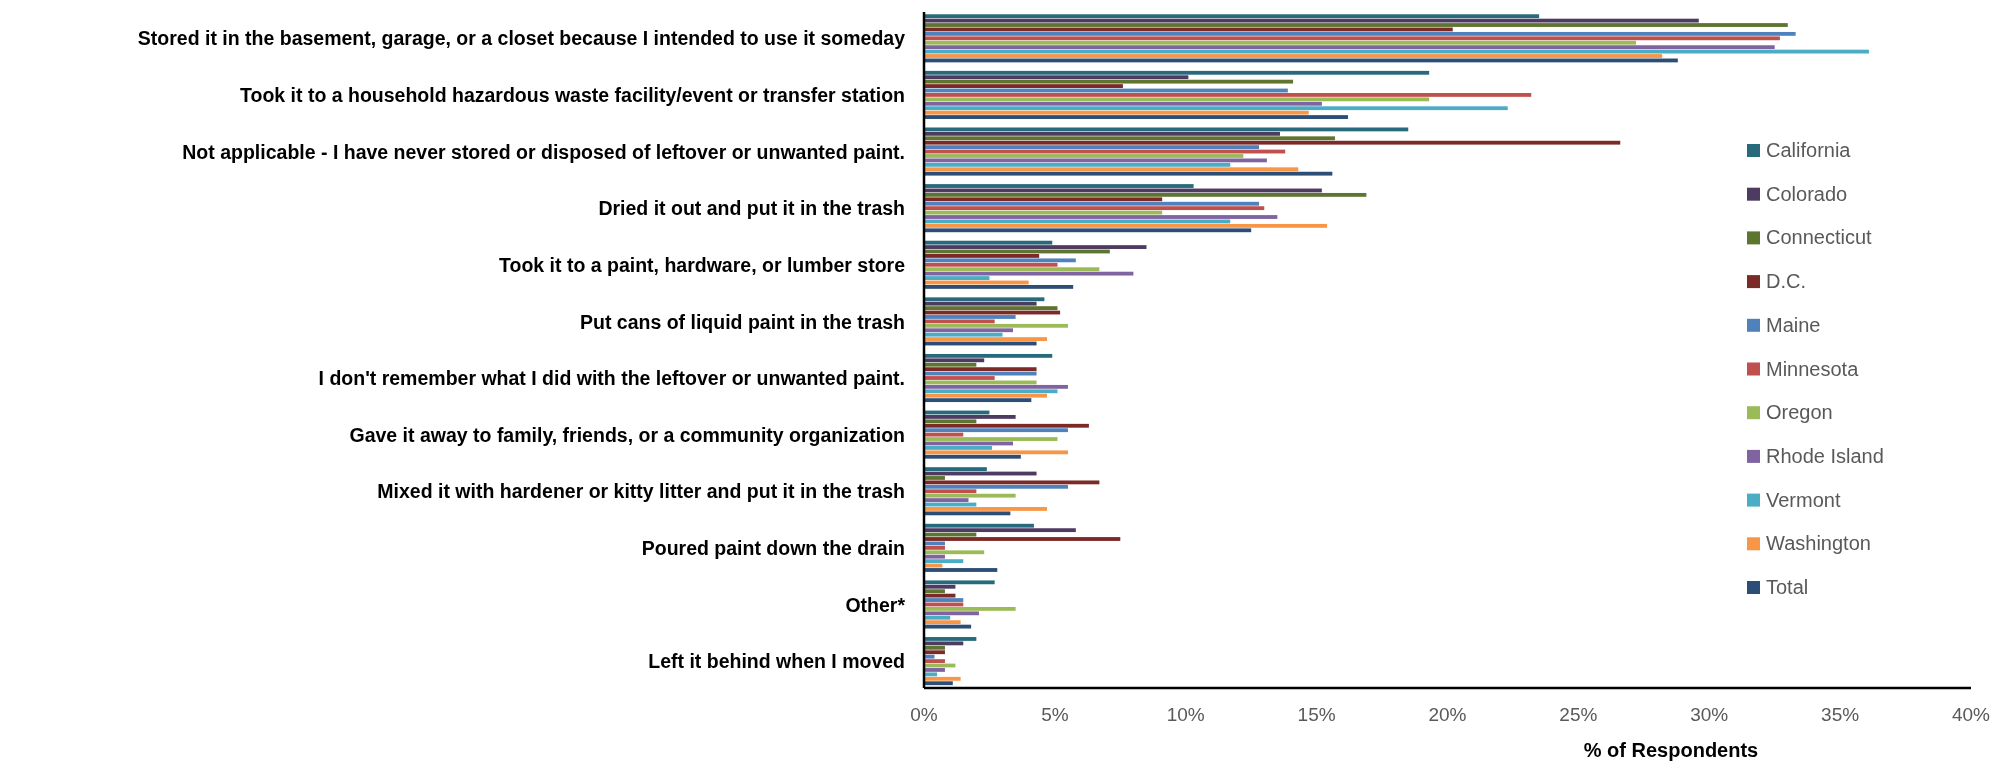 The image size is (1994, 765). Describe the element at coordinates (627, 434) in the screenshot. I see `y-tick-label: Gave it away to family, friends, or a community organization` at that location.